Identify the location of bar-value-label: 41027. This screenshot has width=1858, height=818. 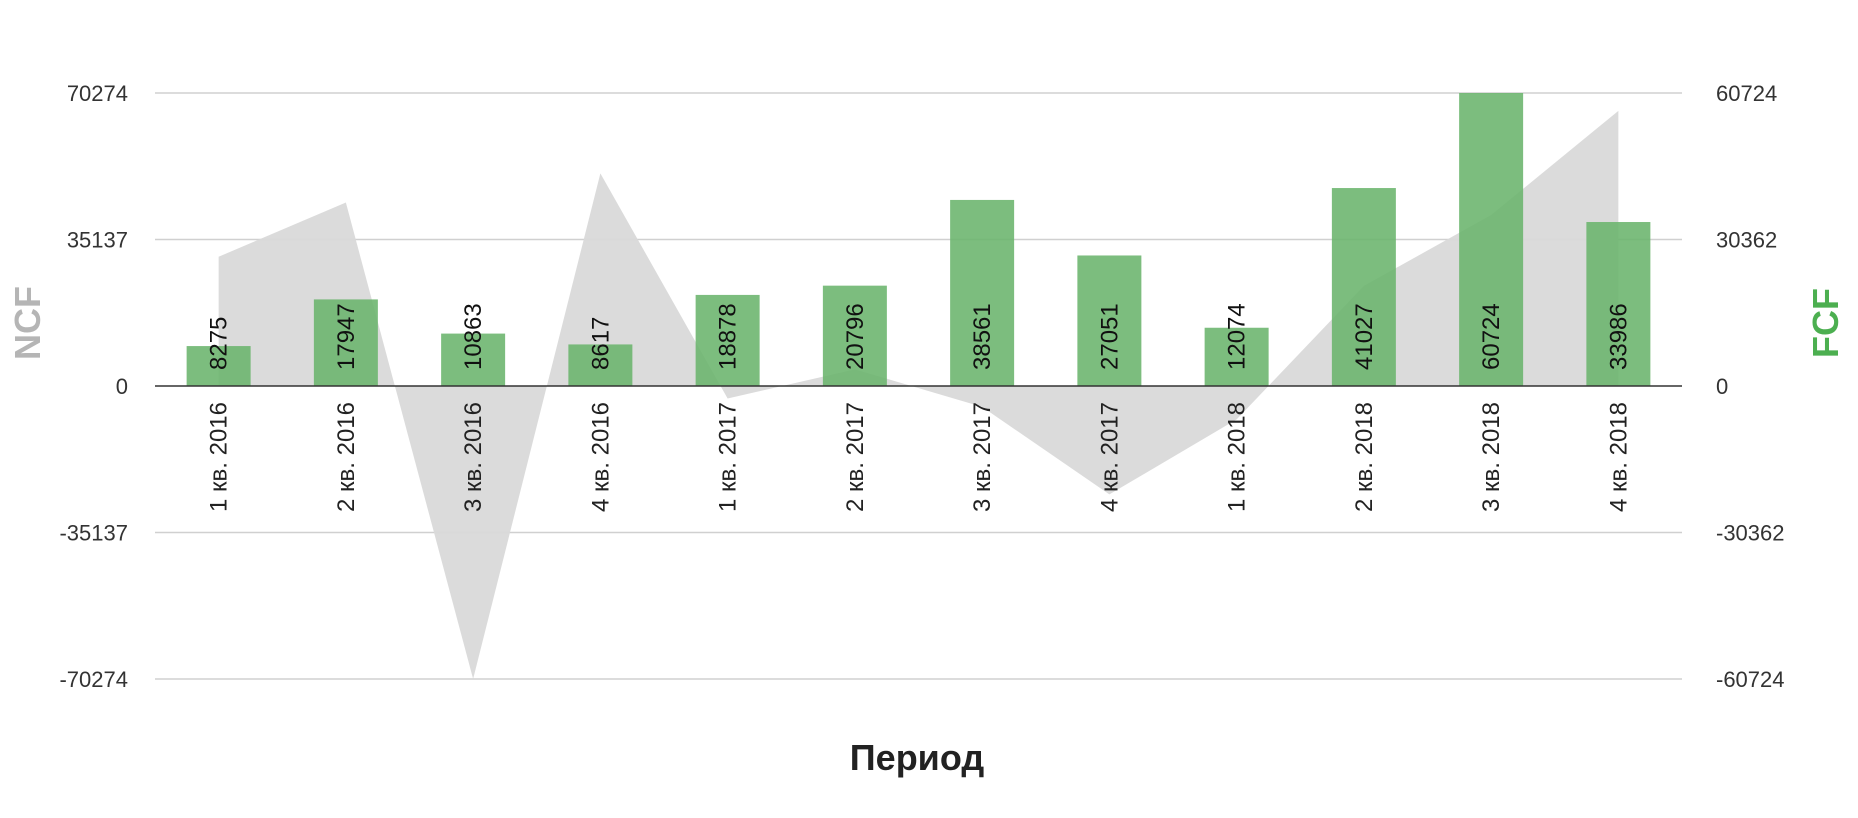
(1364, 336).